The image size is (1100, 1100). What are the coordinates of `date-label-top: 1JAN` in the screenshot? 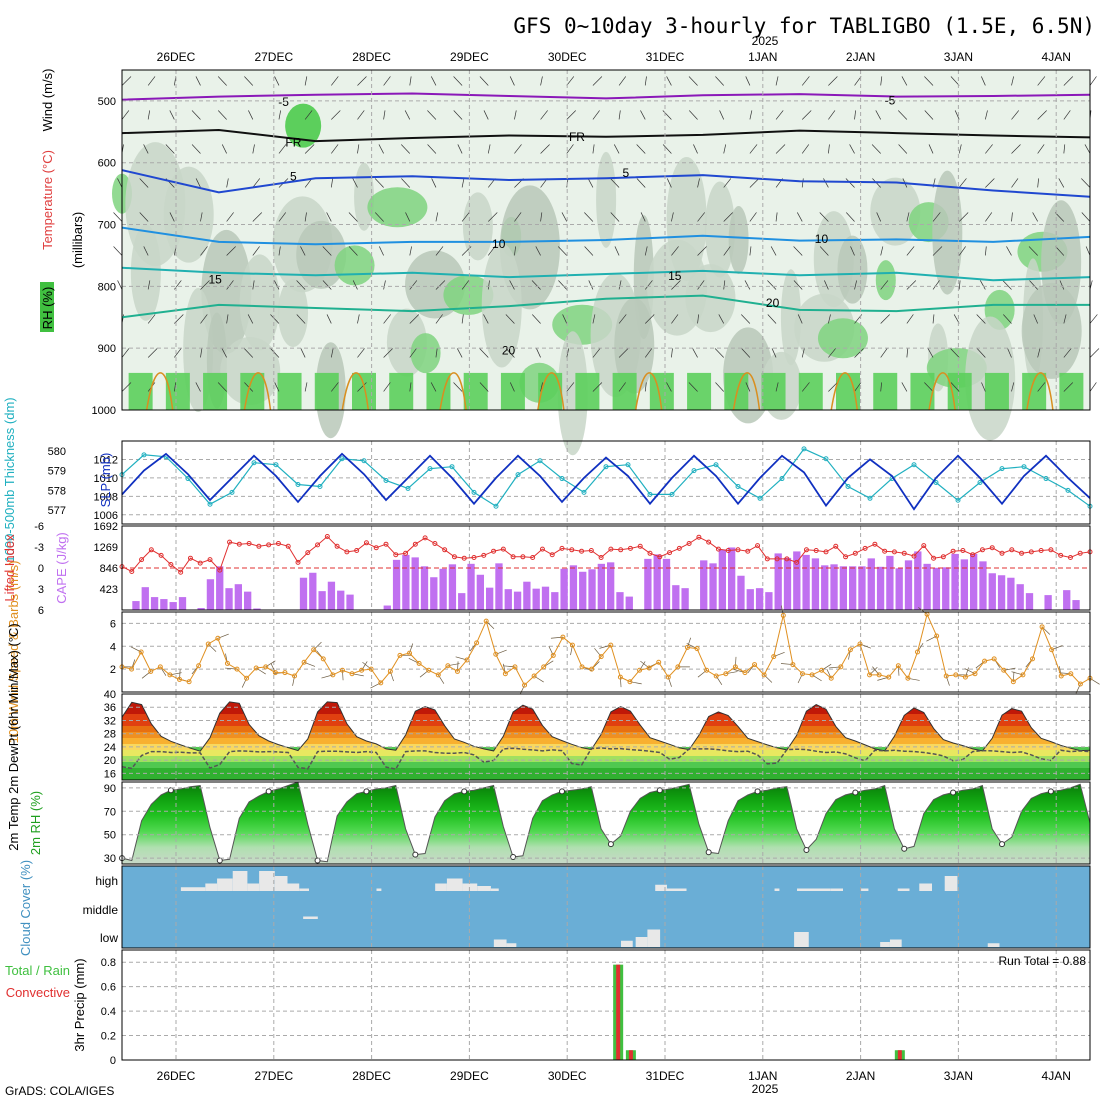 It's located at (762, 57).